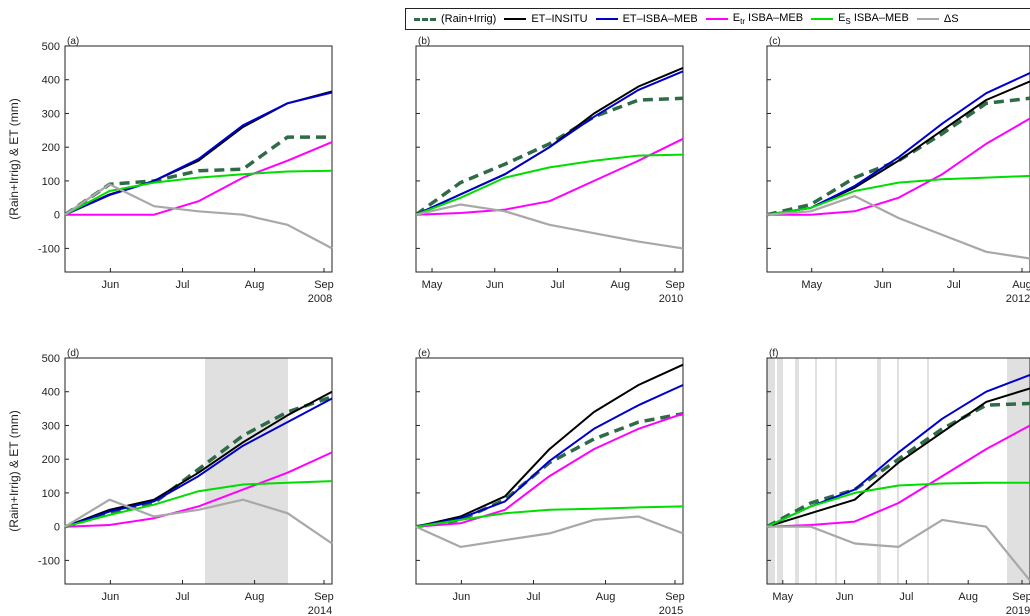 Image resolution: width=1030 pixels, height=616 pixels. Describe the element at coordinates (57, 216) in the screenshot. I see `y-tick-label: 0` at that location.